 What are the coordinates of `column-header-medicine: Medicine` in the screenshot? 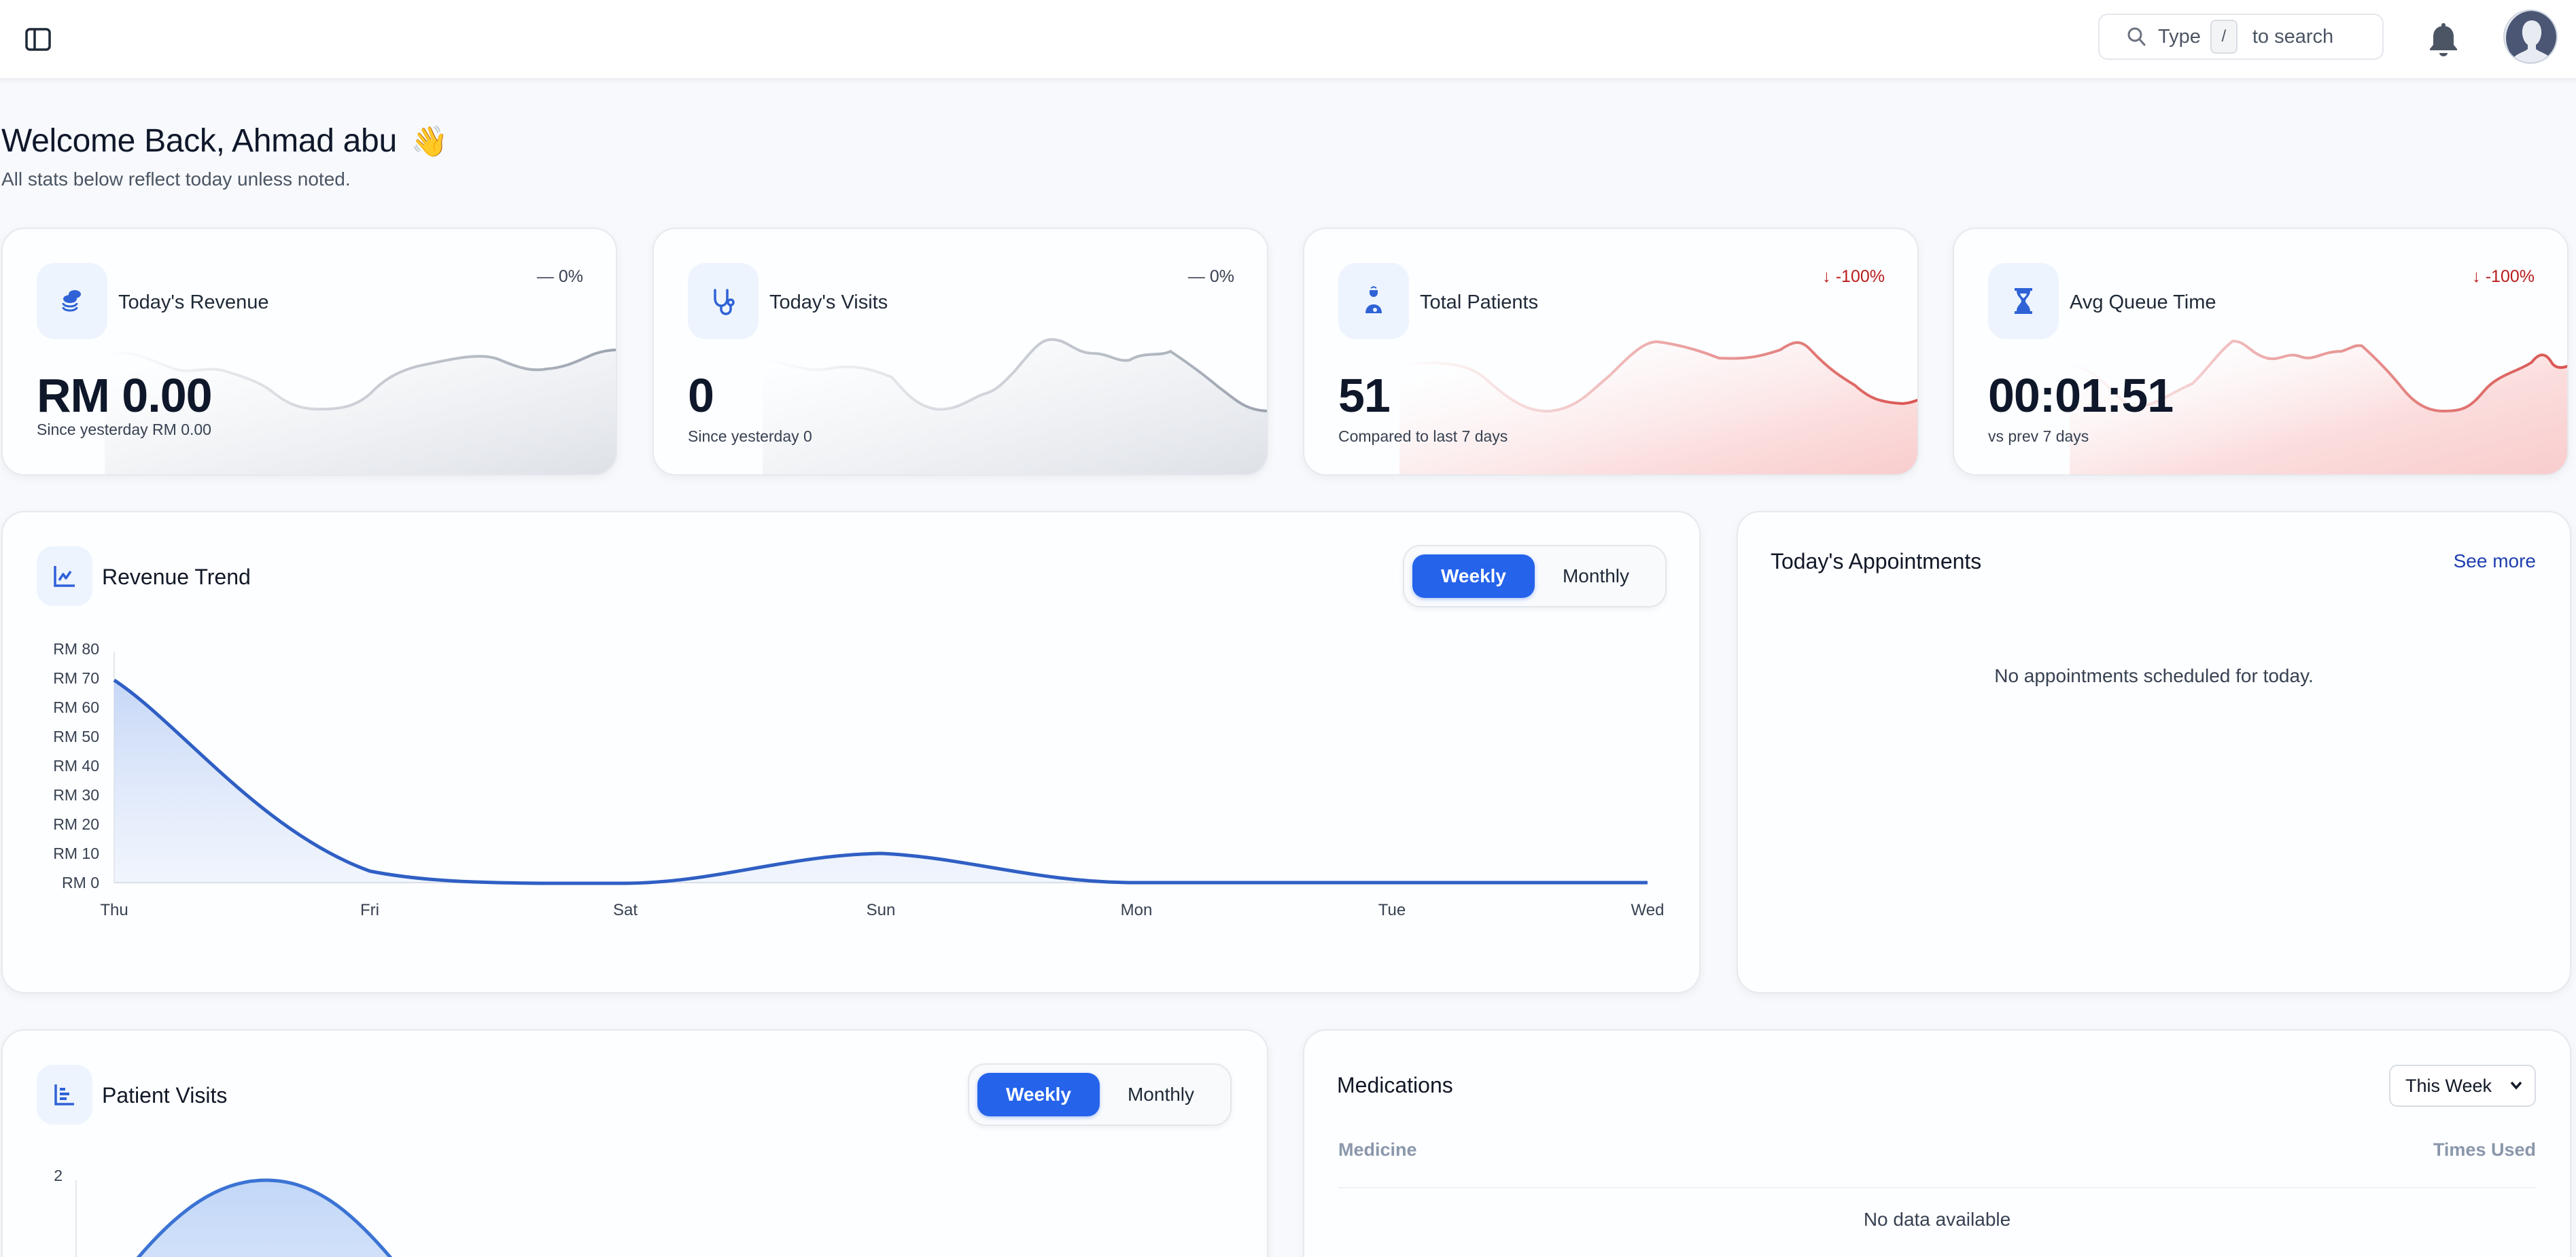 It's located at (1377, 1149).